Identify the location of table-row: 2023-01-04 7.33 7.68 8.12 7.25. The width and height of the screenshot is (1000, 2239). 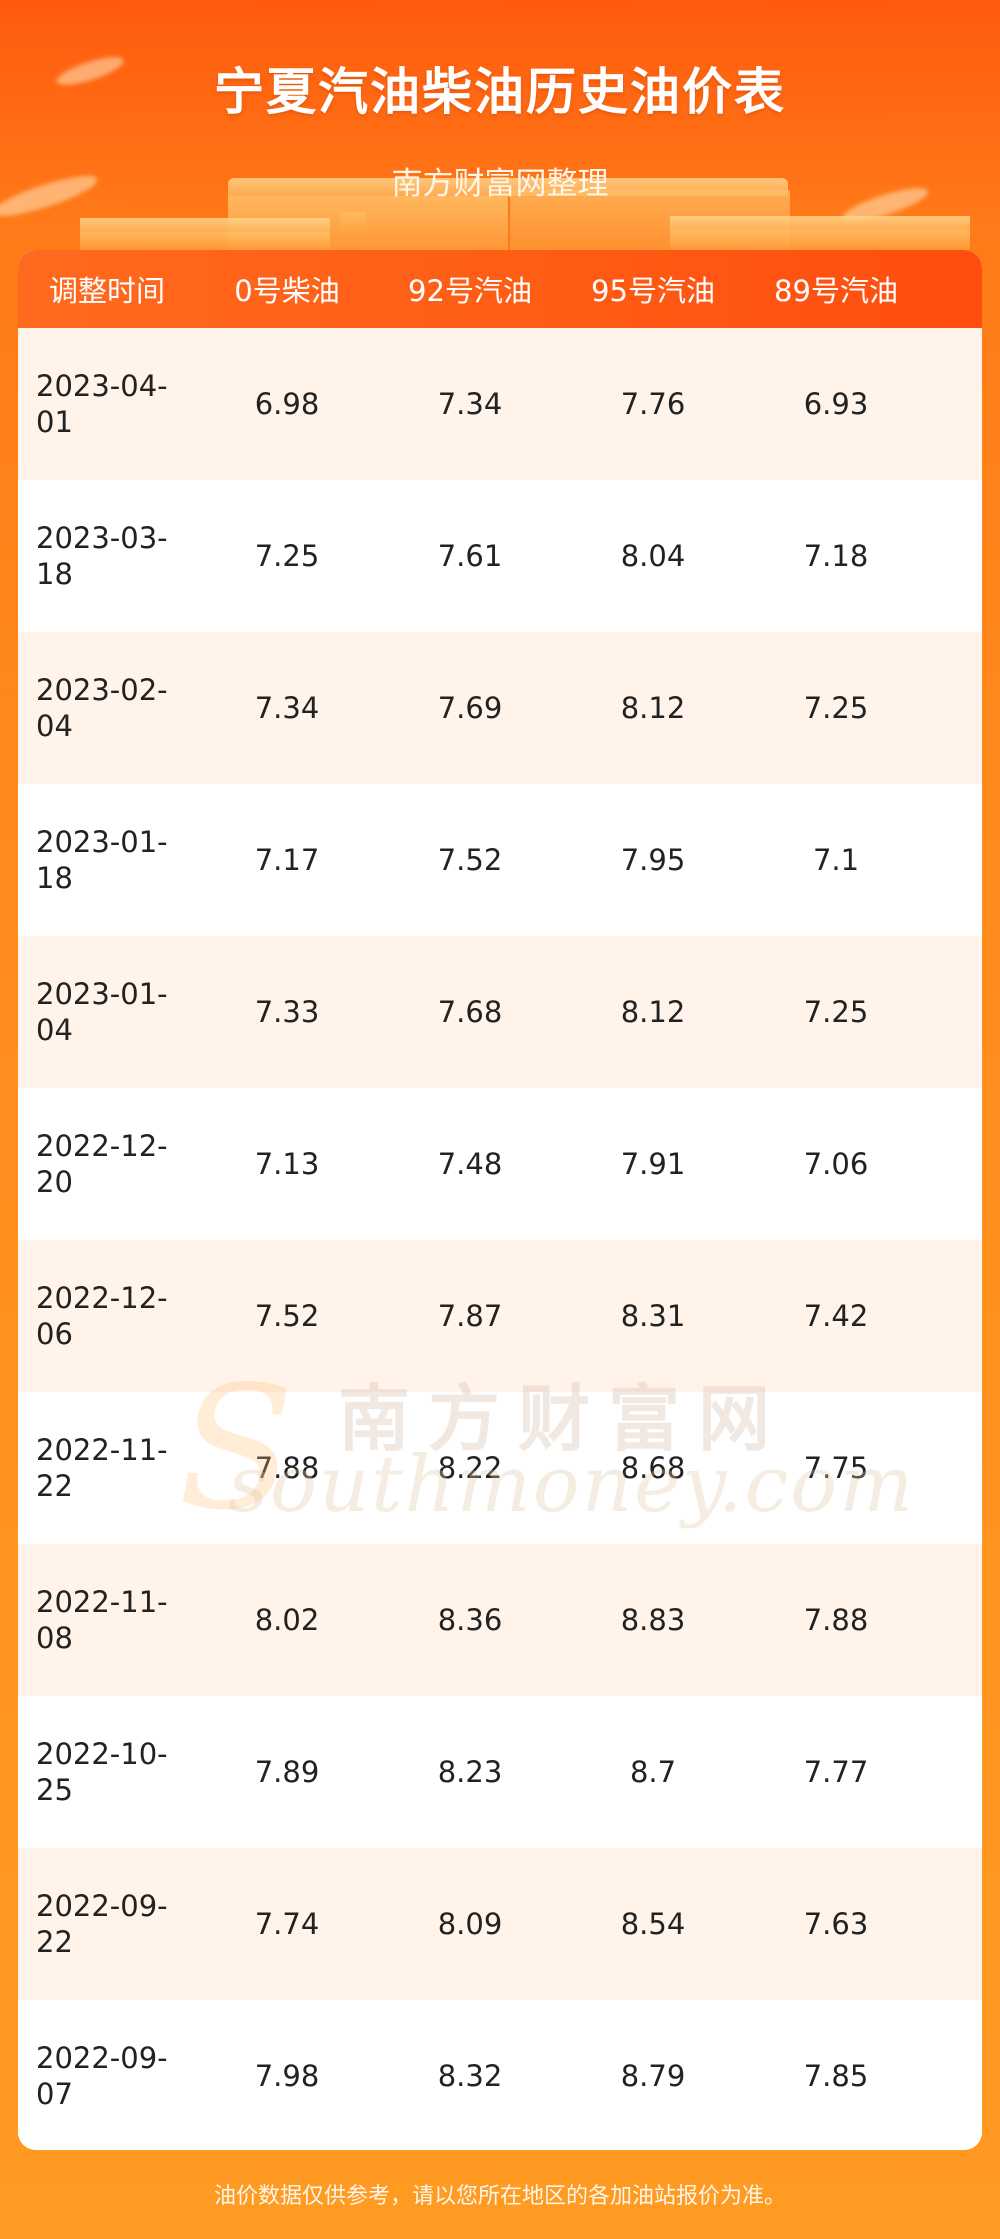
(500, 1012).